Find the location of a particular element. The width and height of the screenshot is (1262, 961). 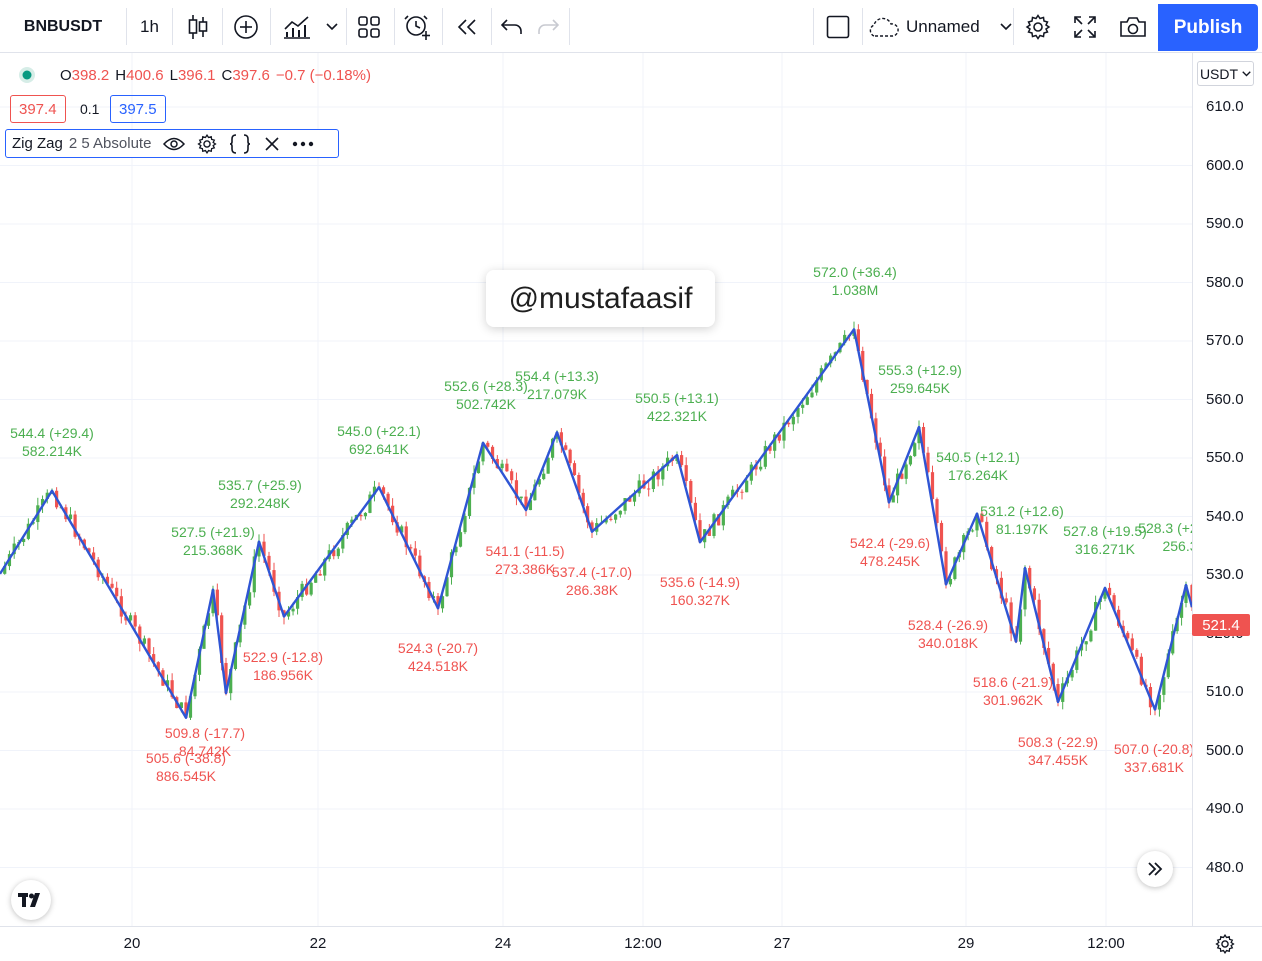

open-value: O398.2 is located at coordinates (85, 75).